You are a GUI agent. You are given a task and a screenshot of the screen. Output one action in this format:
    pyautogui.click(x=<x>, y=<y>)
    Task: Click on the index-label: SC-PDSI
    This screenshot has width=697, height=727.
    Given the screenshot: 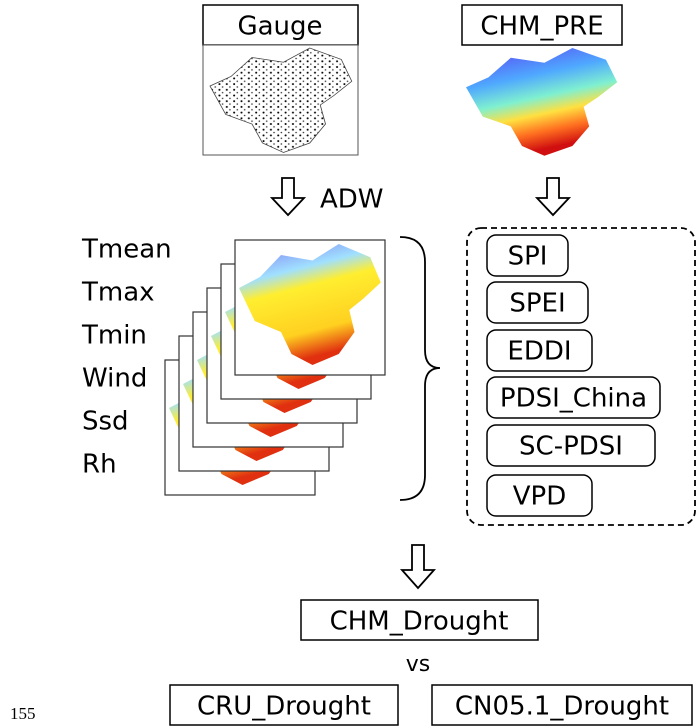 What is the action you would take?
    pyautogui.click(x=571, y=447)
    